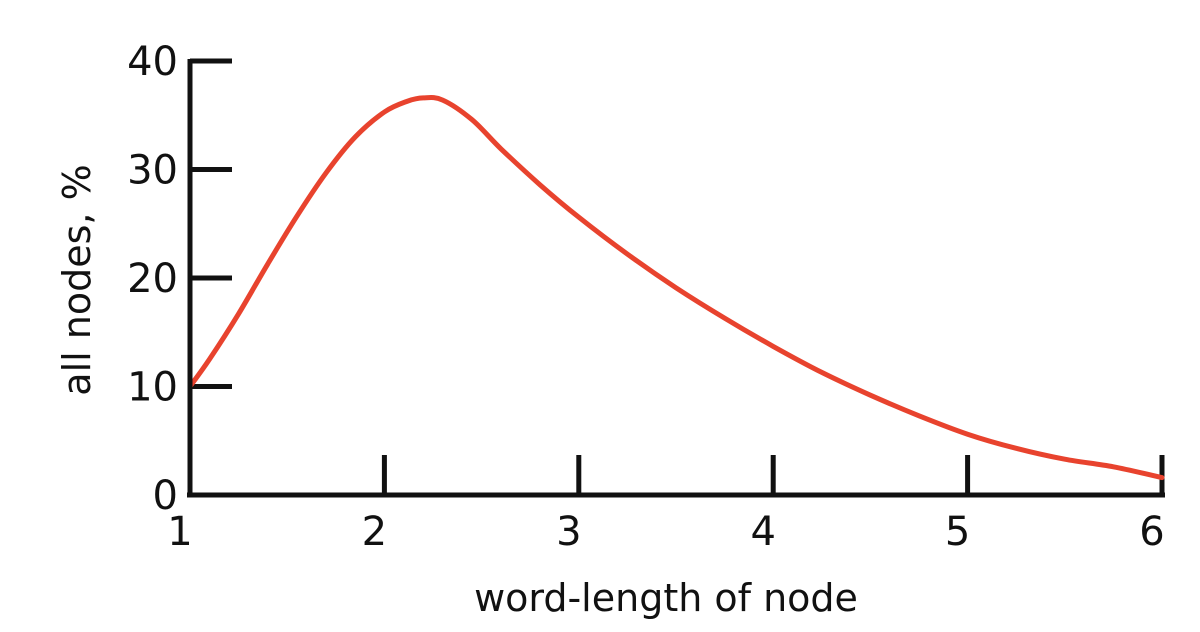  Describe the element at coordinates (957, 532) in the screenshot. I see `x-tick-label: 5` at that location.